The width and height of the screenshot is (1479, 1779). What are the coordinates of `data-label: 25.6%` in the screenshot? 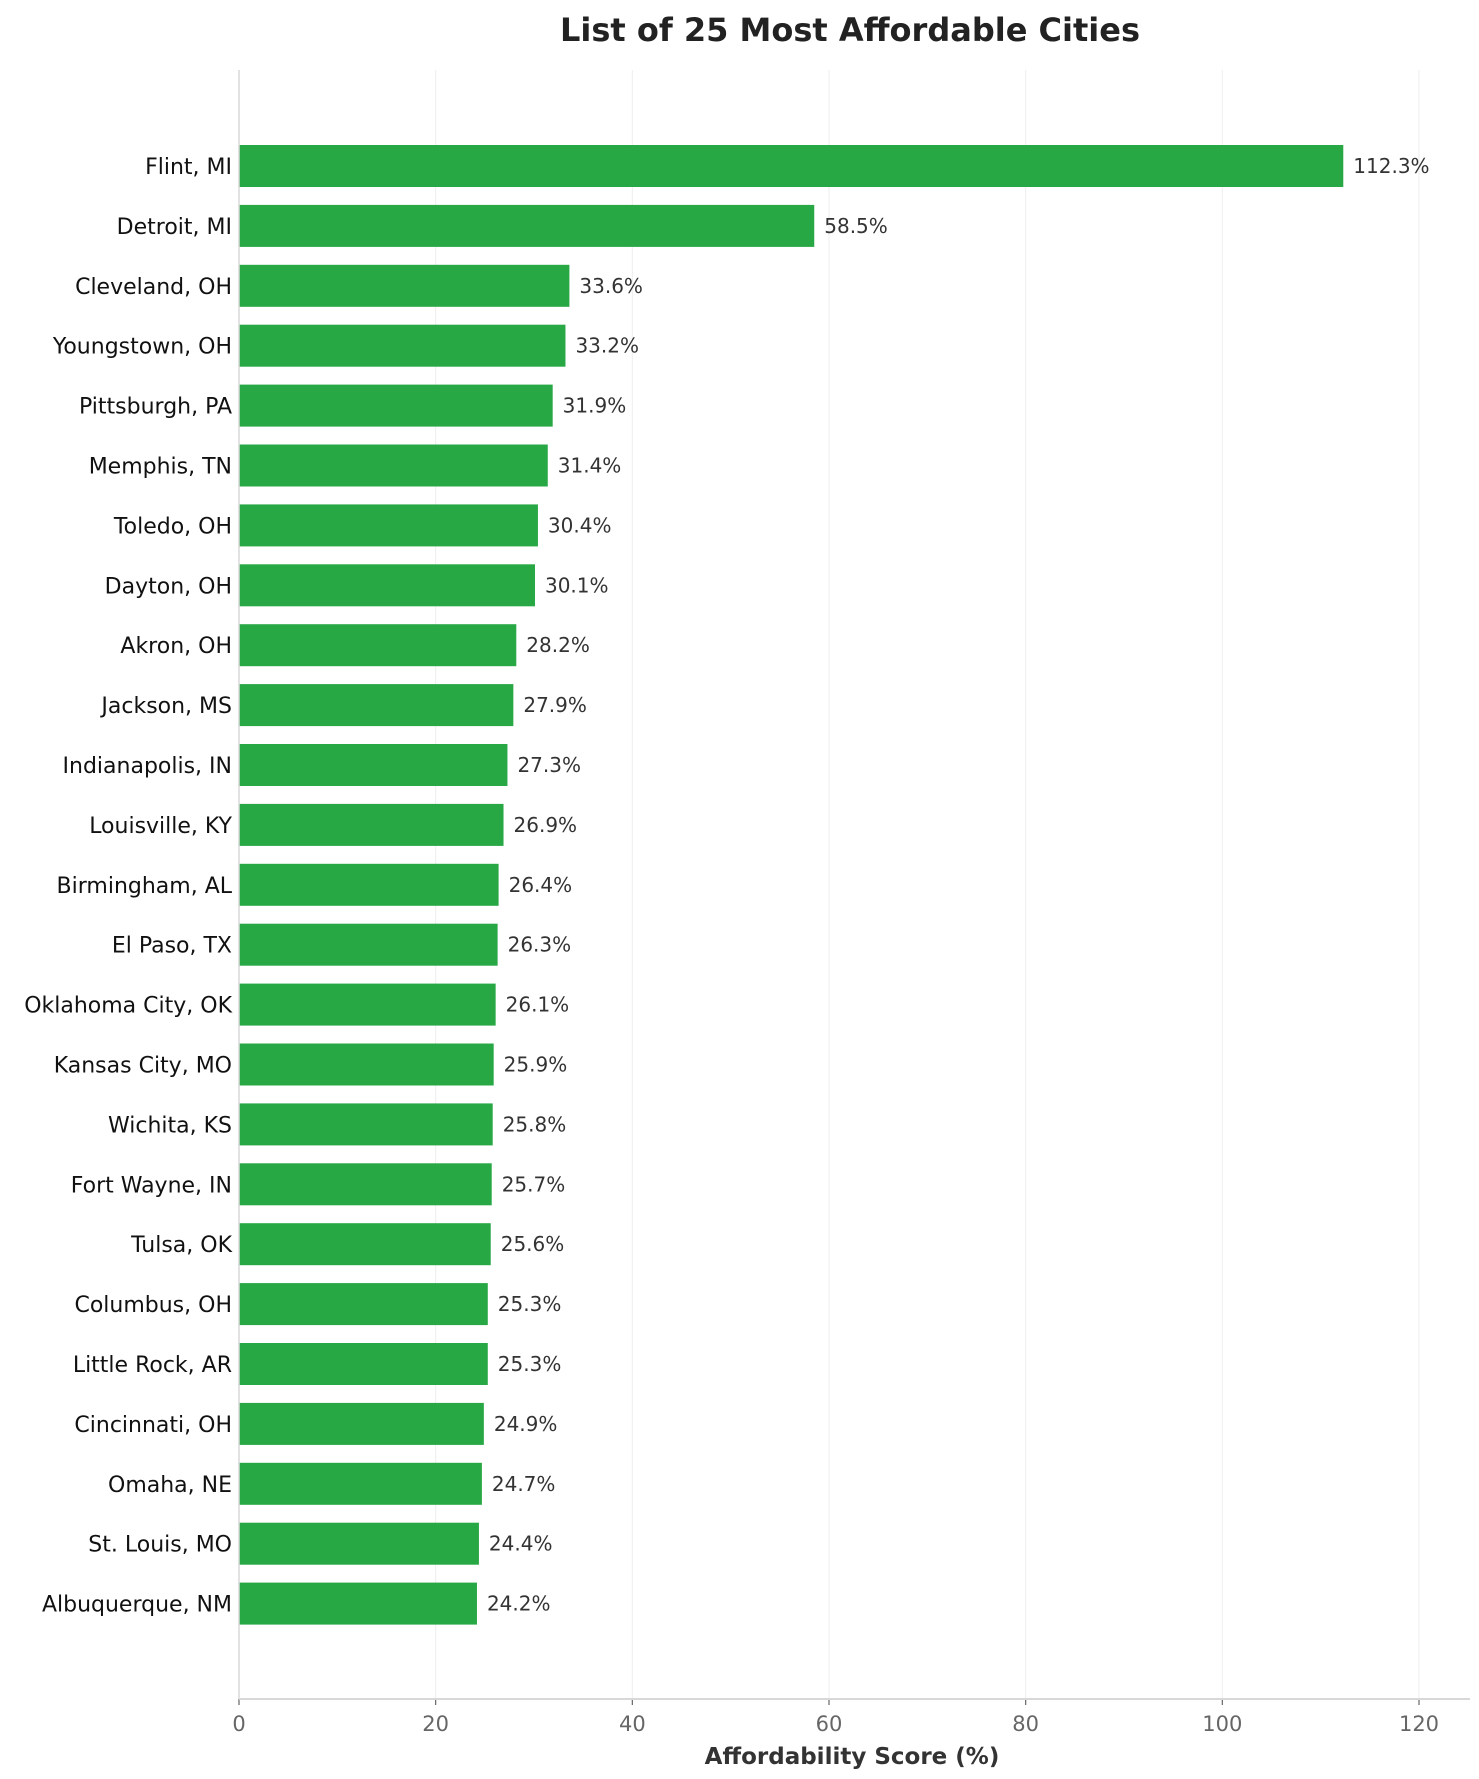 It's located at (533, 1244).